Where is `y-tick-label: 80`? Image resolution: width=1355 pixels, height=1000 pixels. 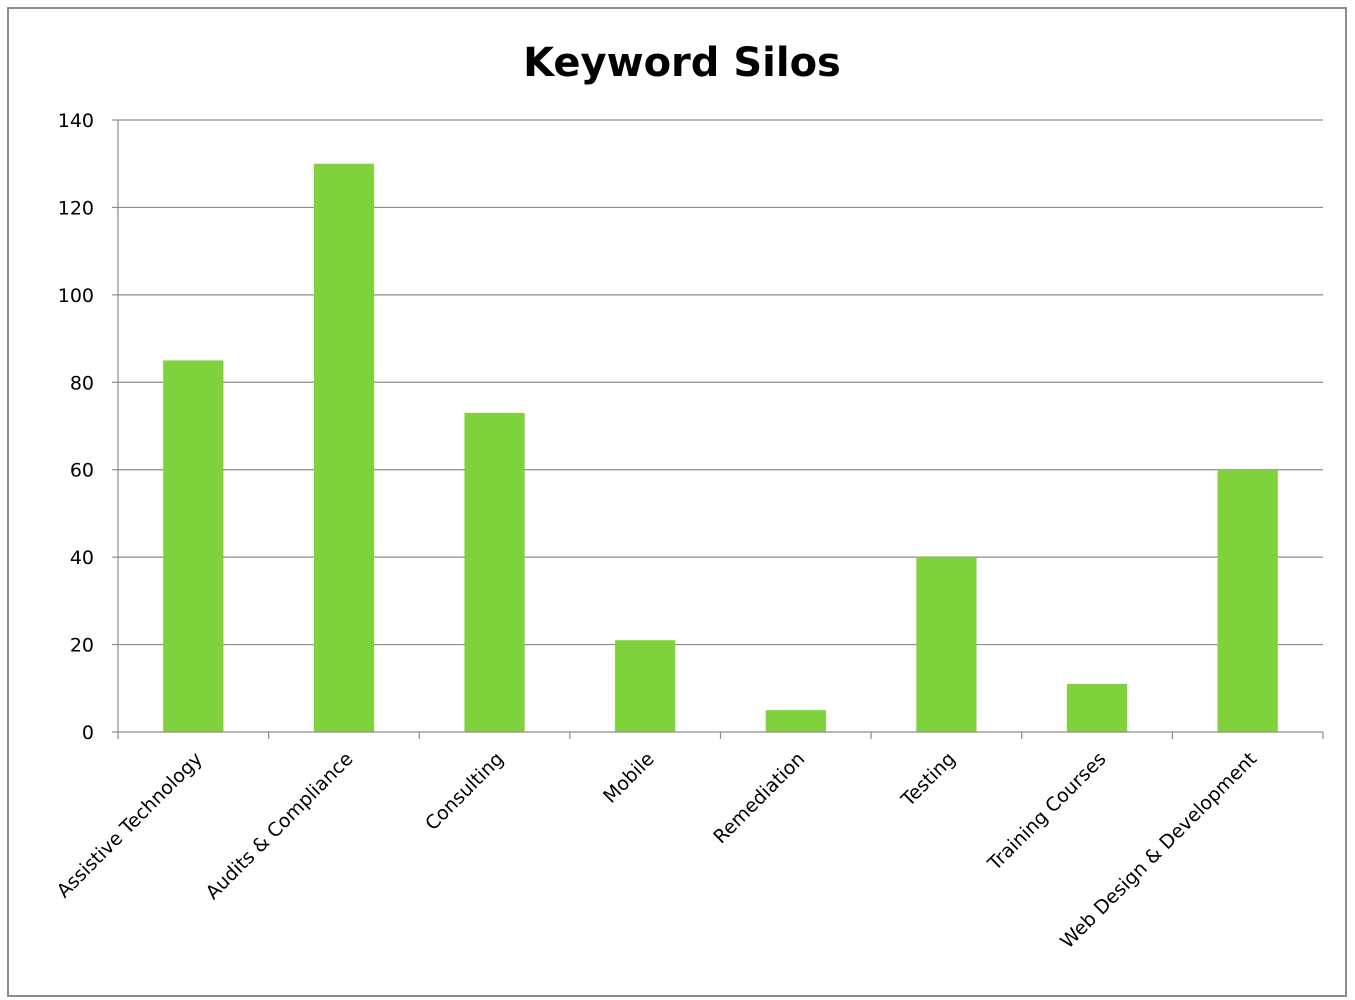 y-tick-label: 80 is located at coordinates (82, 383).